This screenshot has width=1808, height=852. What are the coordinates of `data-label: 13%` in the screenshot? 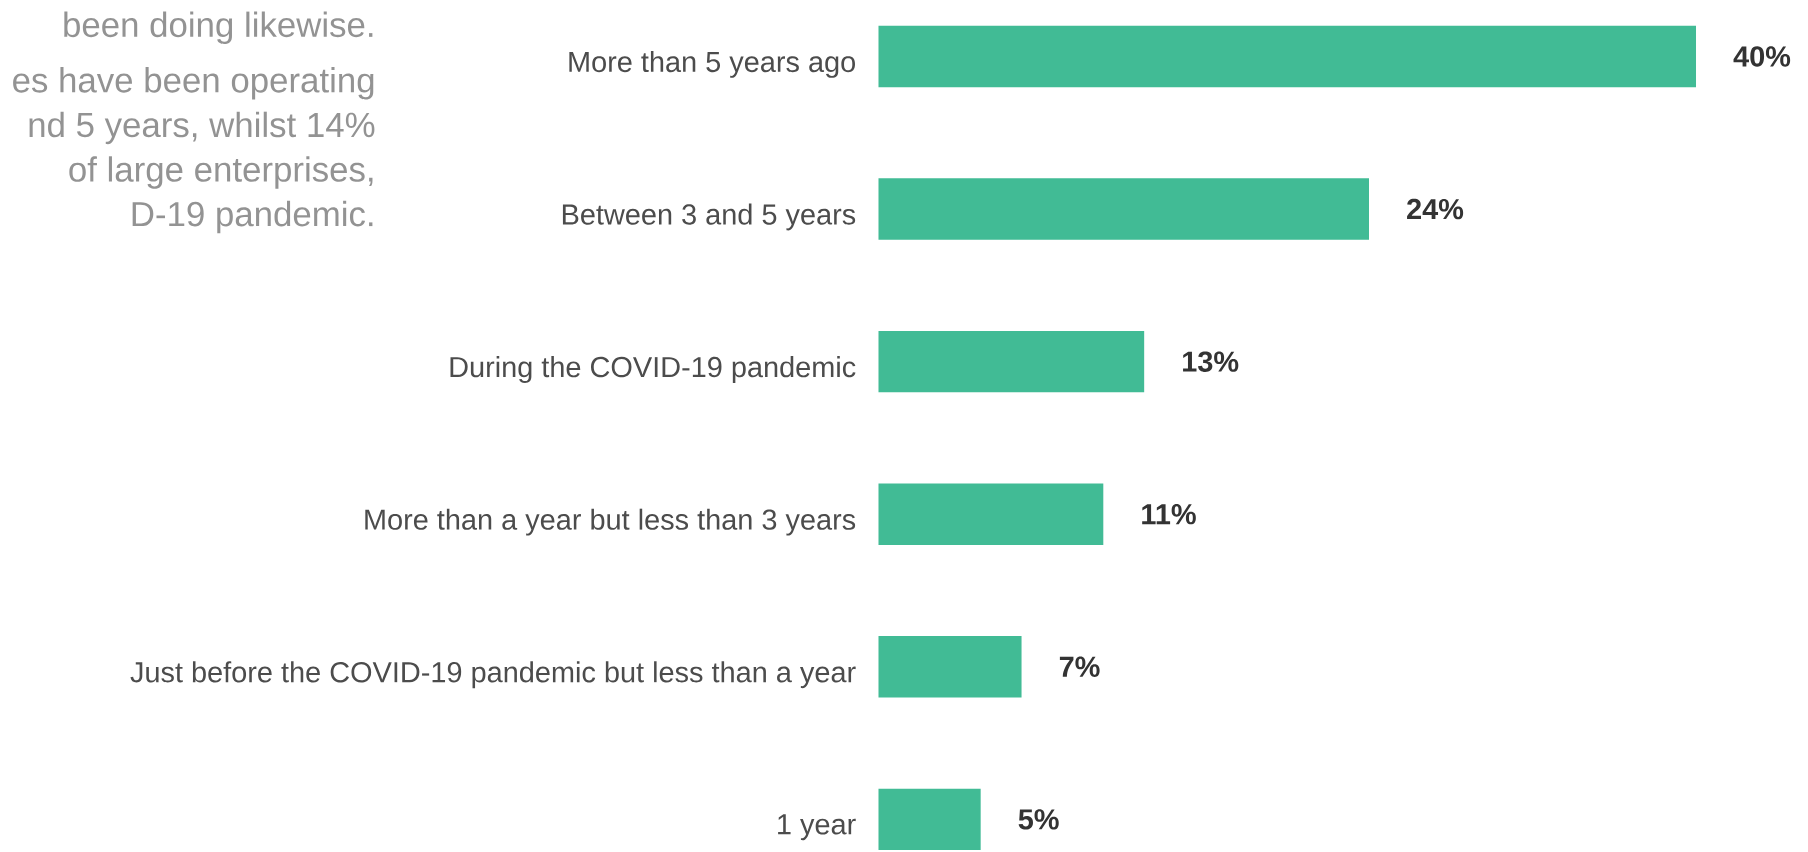 It's located at (1211, 361).